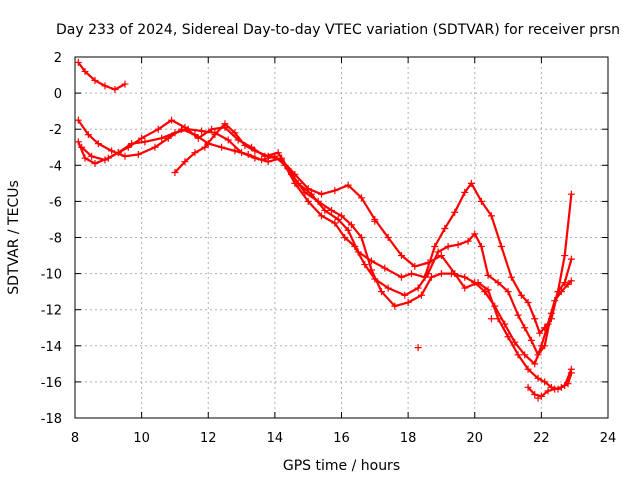  What do you see at coordinates (51, 383) in the screenshot?
I see `y-tick-label: -16` at bounding box center [51, 383].